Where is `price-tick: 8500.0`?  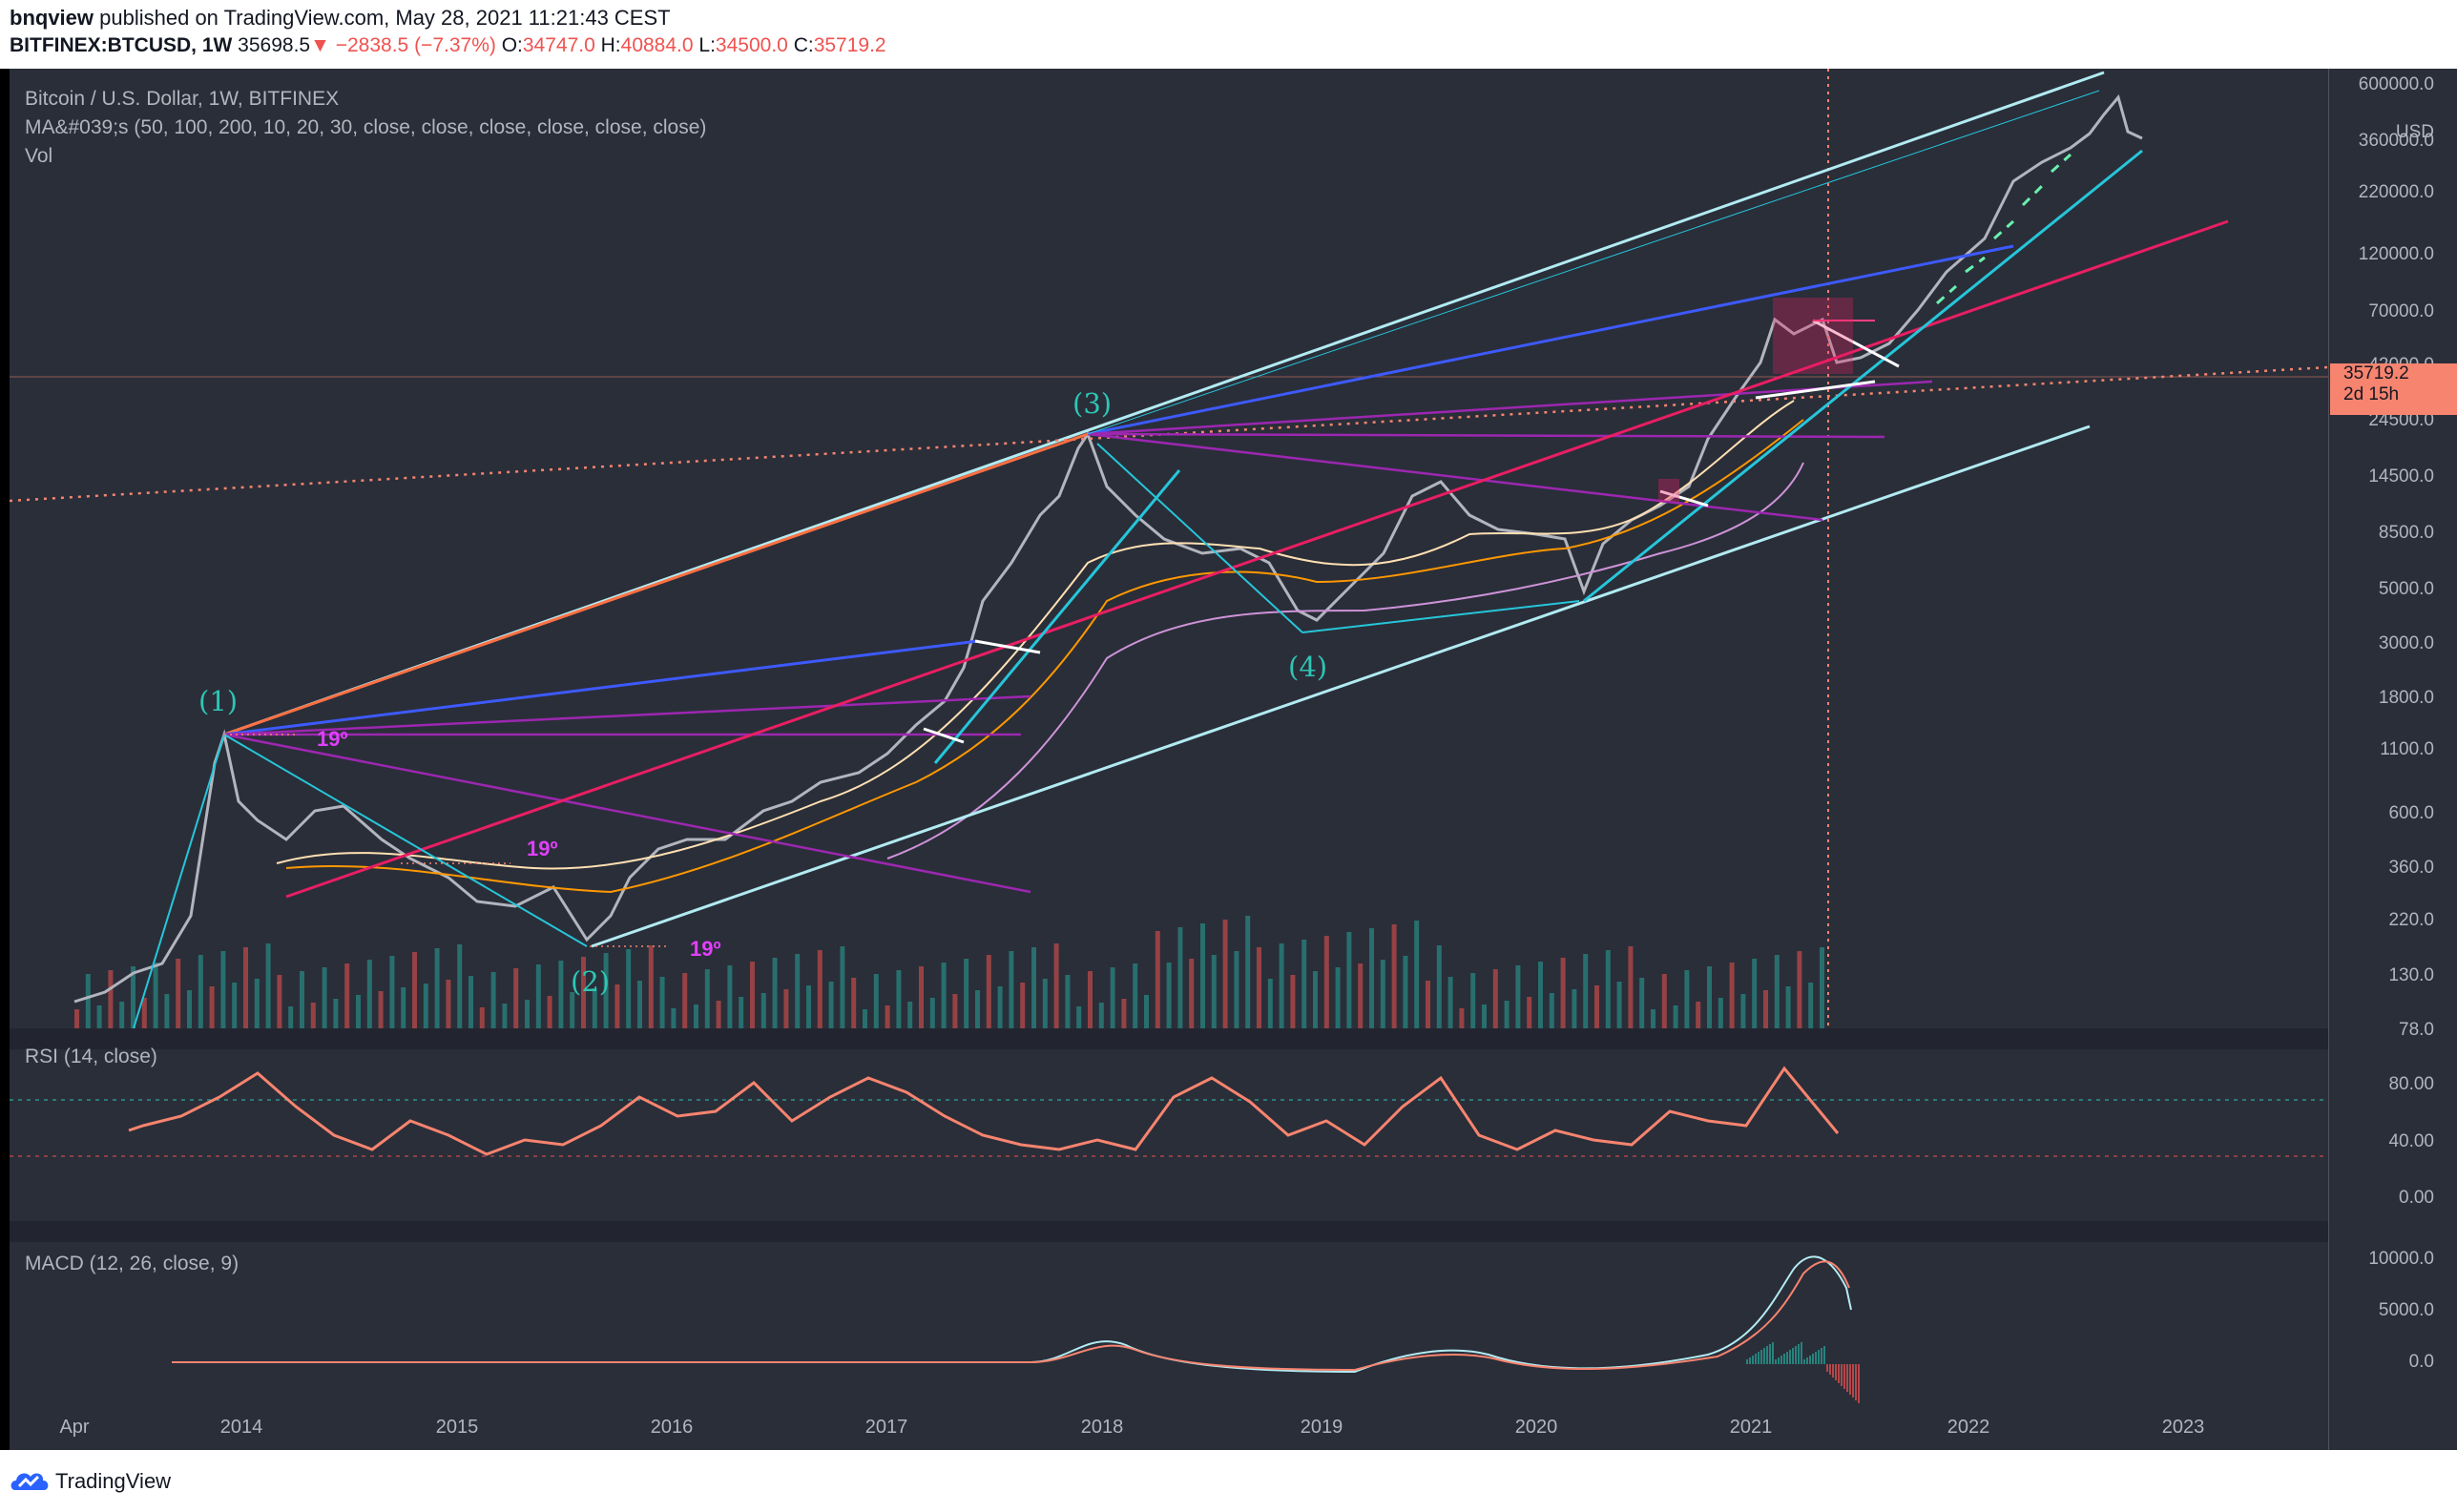
price-tick: 8500.0 is located at coordinates (2406, 533).